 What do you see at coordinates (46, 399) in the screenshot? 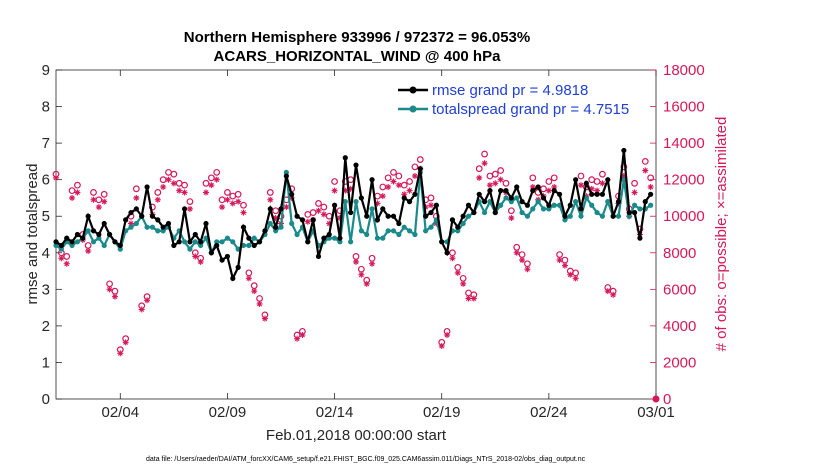
I see `y-left-tick-label: 0` at bounding box center [46, 399].